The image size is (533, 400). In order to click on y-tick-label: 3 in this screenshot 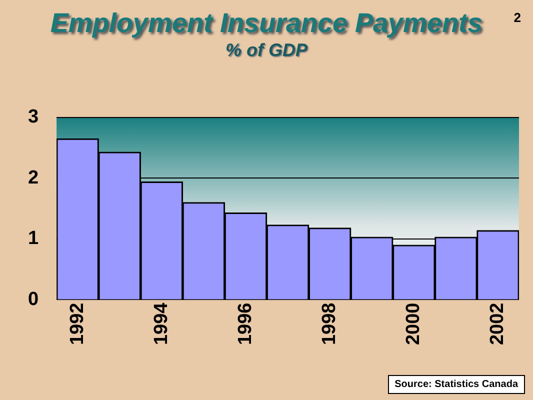, I will do `click(33, 117)`.